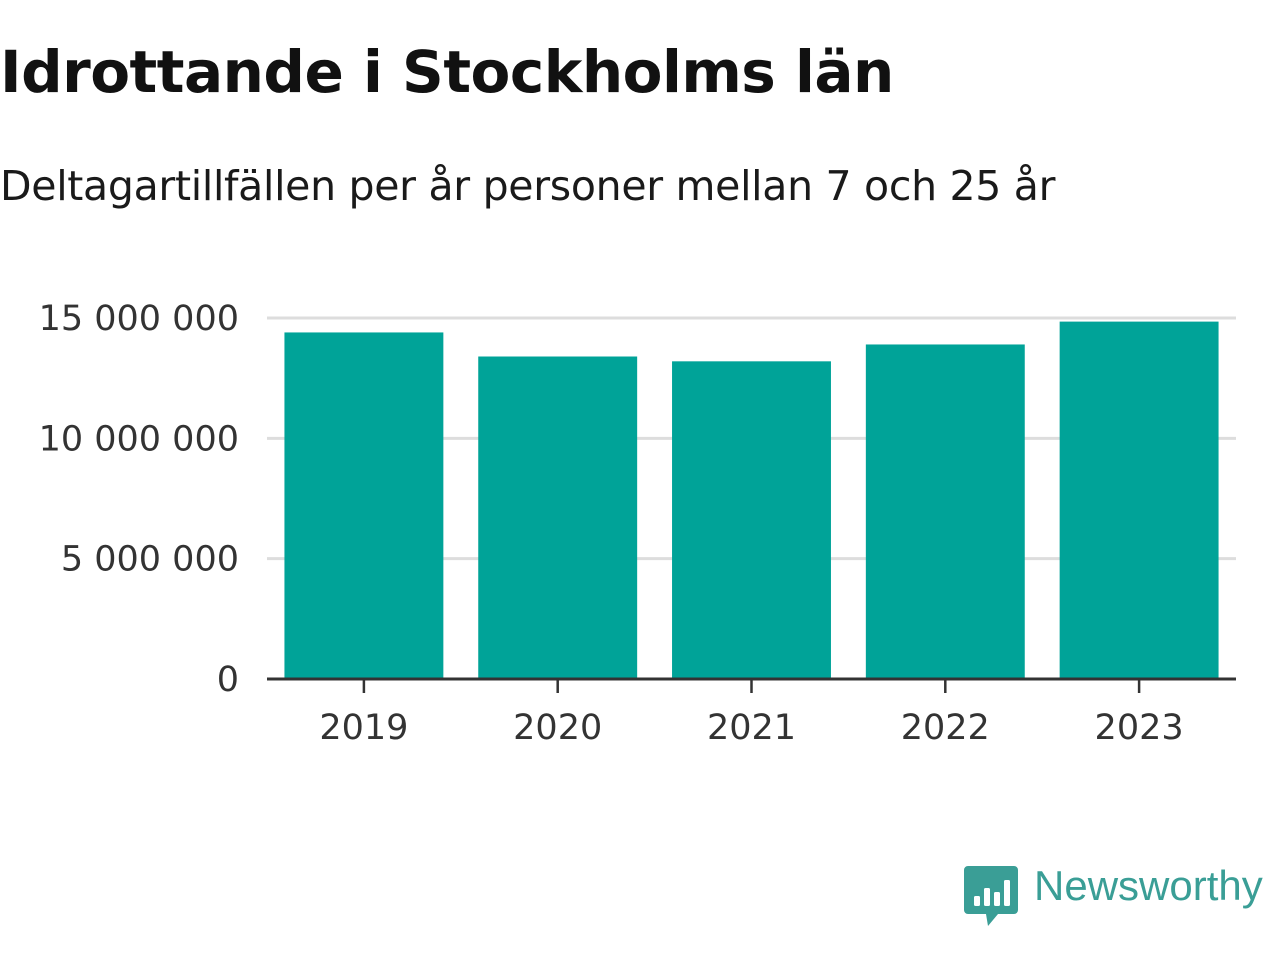 The height and width of the screenshot is (960, 1280). What do you see at coordinates (139, 319) in the screenshot?
I see `y-tick-label: 15 000 000` at bounding box center [139, 319].